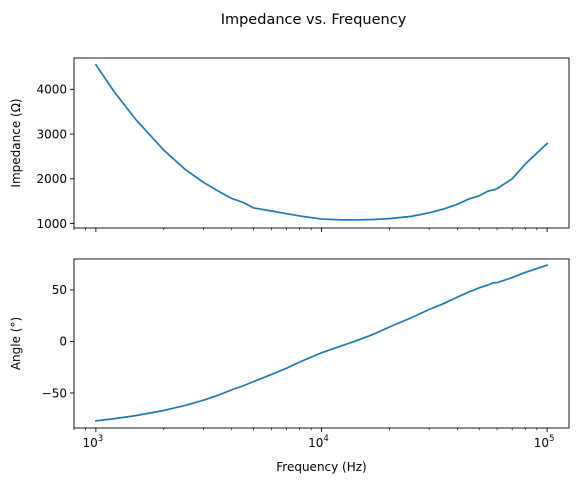  I want to click on x-tick-label: 10⁵, so click(544, 442).